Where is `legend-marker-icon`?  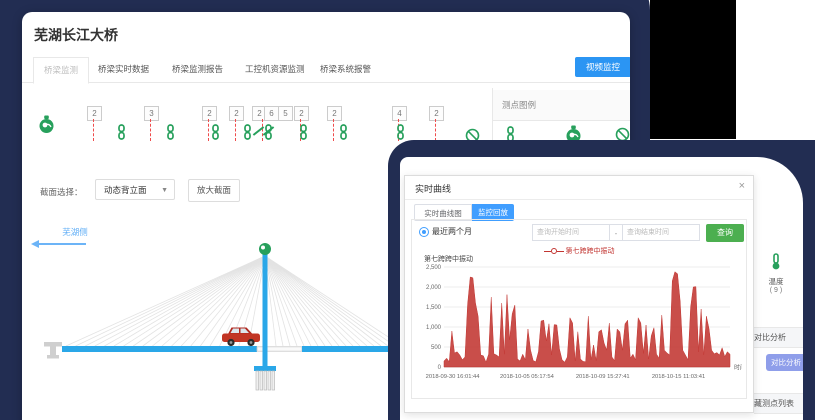 legend-marker-icon is located at coordinates (560, 251).